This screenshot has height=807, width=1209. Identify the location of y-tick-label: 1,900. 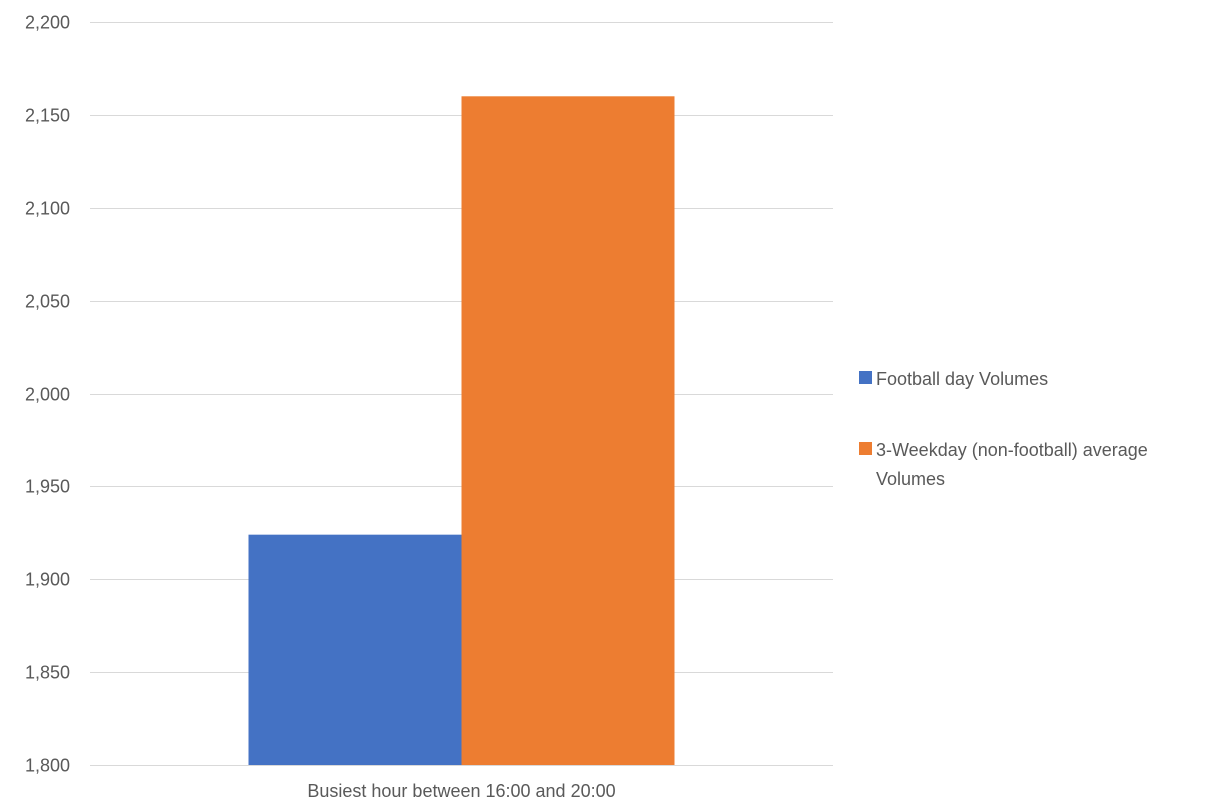
(47, 580).